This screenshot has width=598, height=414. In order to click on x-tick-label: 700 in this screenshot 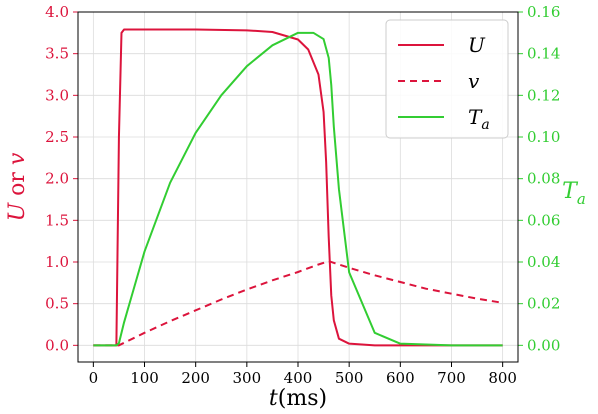, I will do `click(451, 378)`.